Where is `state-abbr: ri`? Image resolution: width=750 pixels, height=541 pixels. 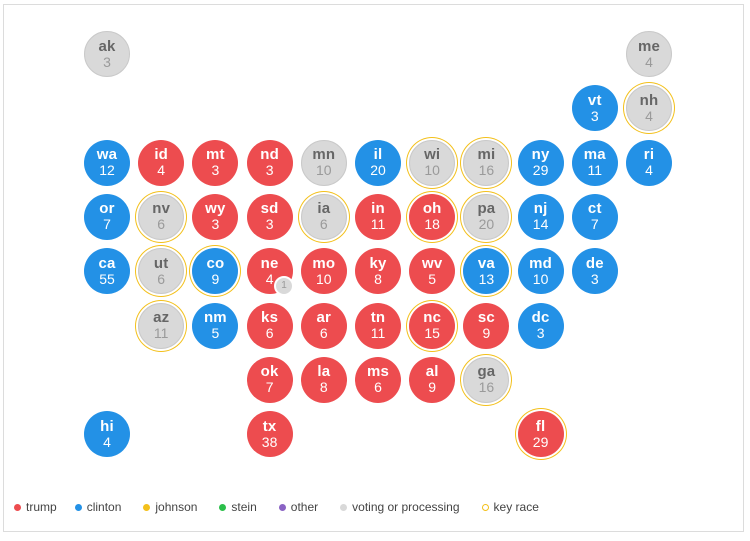 state-abbr: ri is located at coordinates (649, 155).